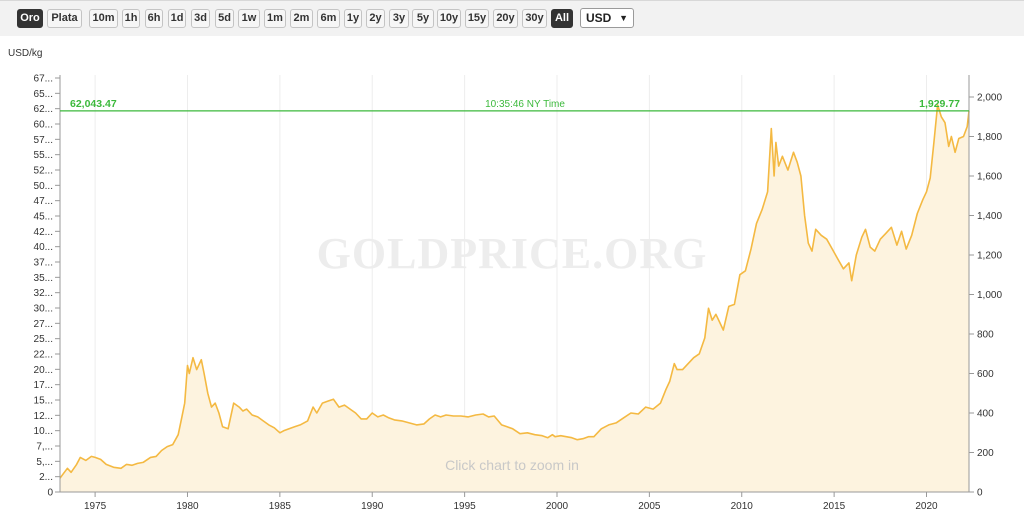  I want to click on x-tick-label: 1975, so click(95, 506).